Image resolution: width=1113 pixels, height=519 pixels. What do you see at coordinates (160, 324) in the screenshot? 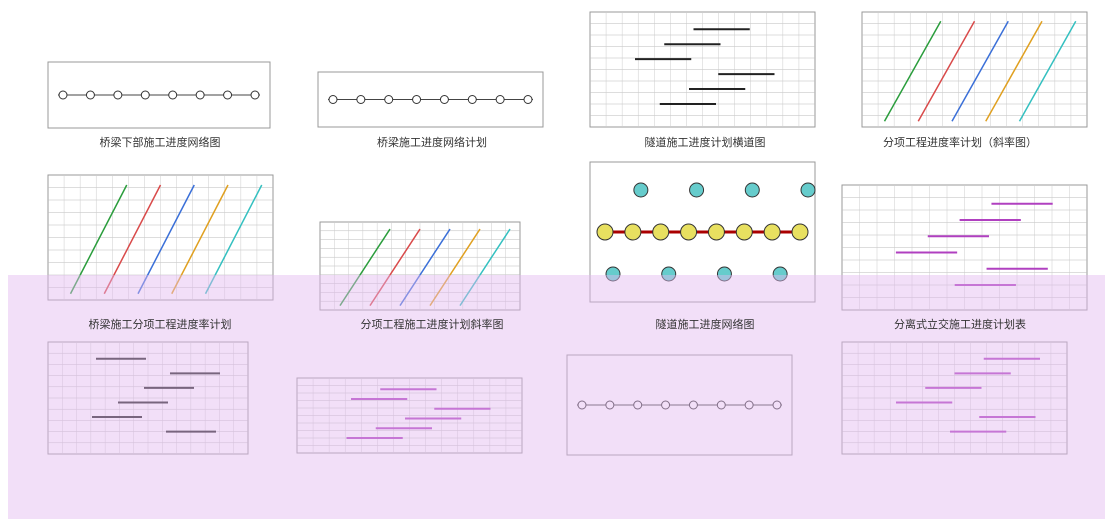
I see `caption: 桥梁施工分项工程进度率计划` at bounding box center [160, 324].